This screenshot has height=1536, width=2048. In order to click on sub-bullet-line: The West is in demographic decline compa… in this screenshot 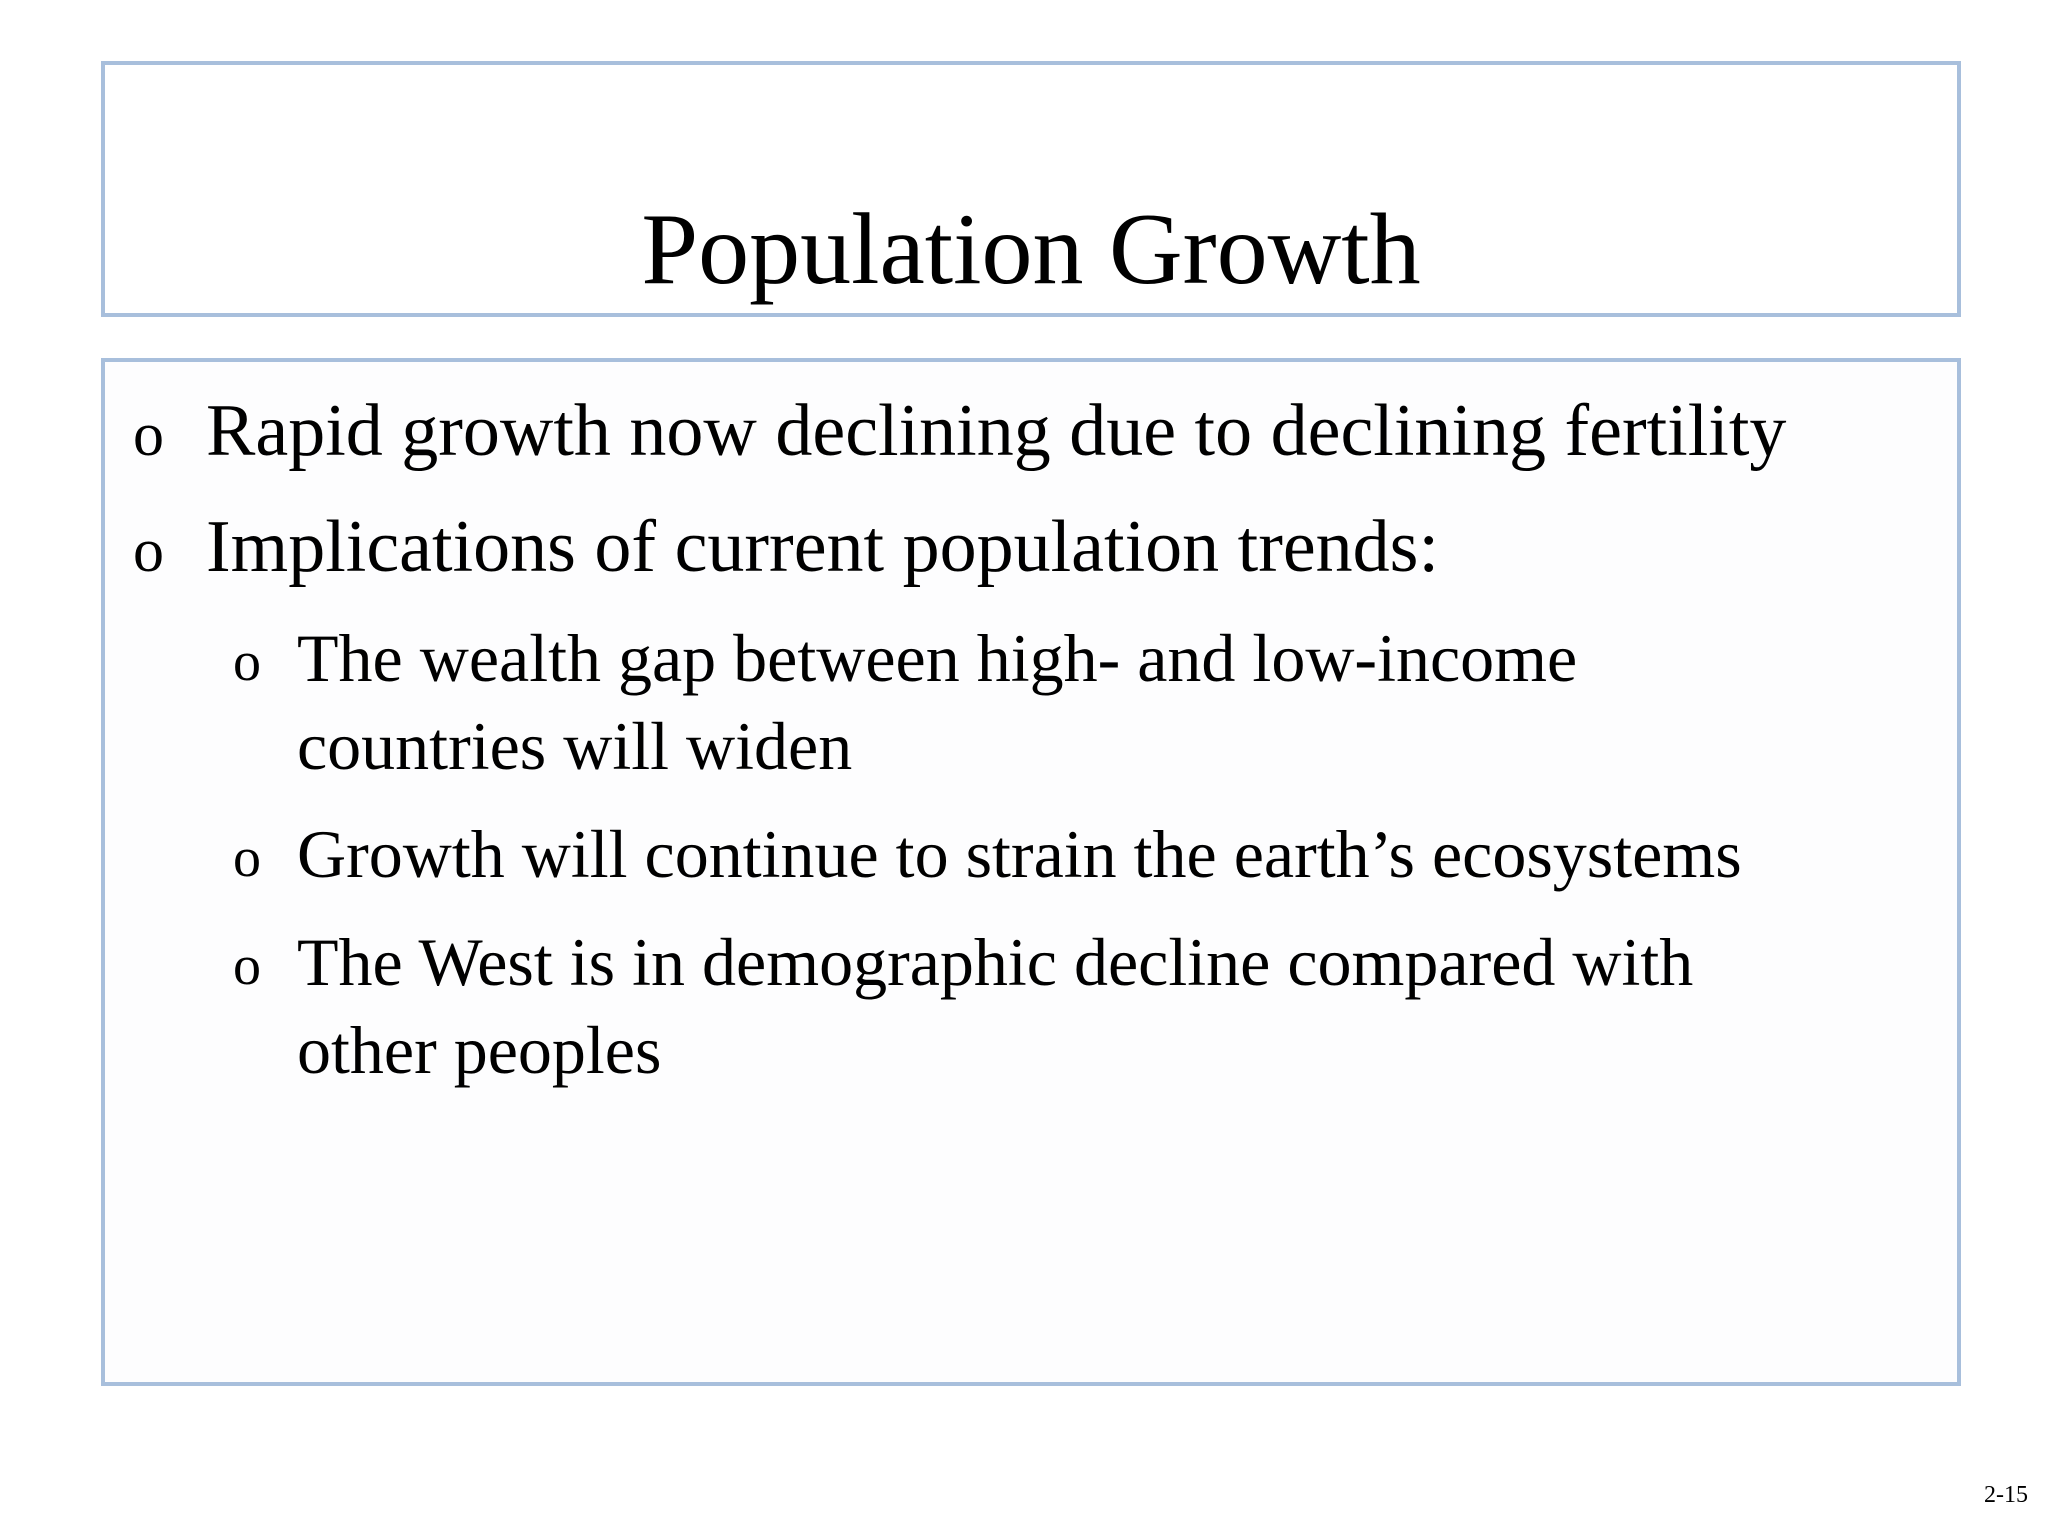, I will do `click(995, 962)`.